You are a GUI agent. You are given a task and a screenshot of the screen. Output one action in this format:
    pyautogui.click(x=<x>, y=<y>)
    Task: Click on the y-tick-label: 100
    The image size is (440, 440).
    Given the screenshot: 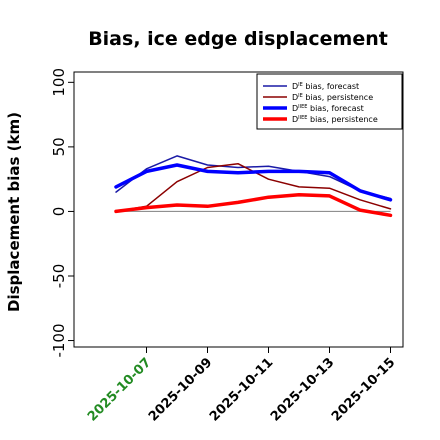 What is the action you would take?
    pyautogui.click(x=59, y=82)
    